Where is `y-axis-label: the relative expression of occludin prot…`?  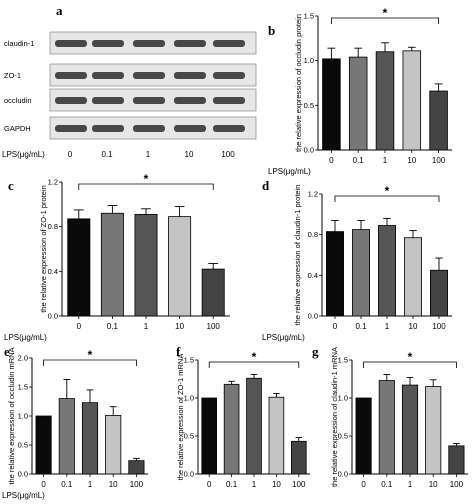
y-axis-label: the relative expression of occludin prot… is located at coordinates (298, 83).